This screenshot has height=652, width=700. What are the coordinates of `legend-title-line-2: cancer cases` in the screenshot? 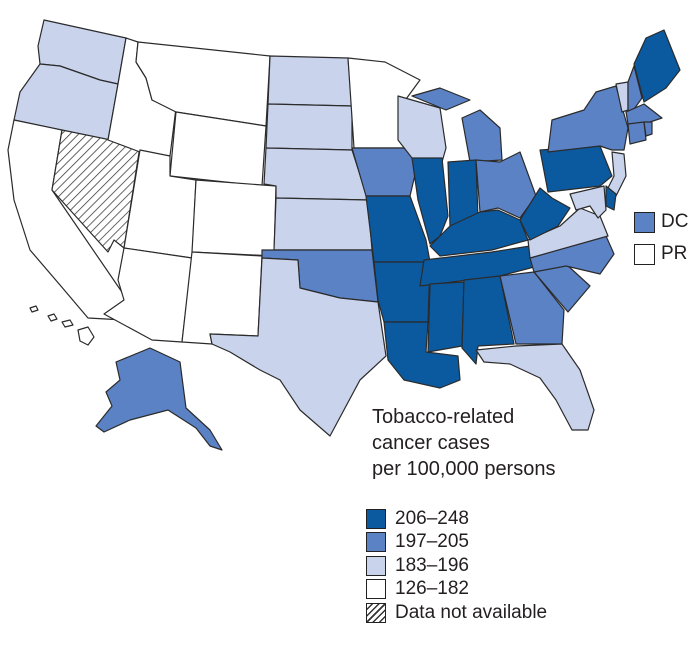 It's located at (431, 443).